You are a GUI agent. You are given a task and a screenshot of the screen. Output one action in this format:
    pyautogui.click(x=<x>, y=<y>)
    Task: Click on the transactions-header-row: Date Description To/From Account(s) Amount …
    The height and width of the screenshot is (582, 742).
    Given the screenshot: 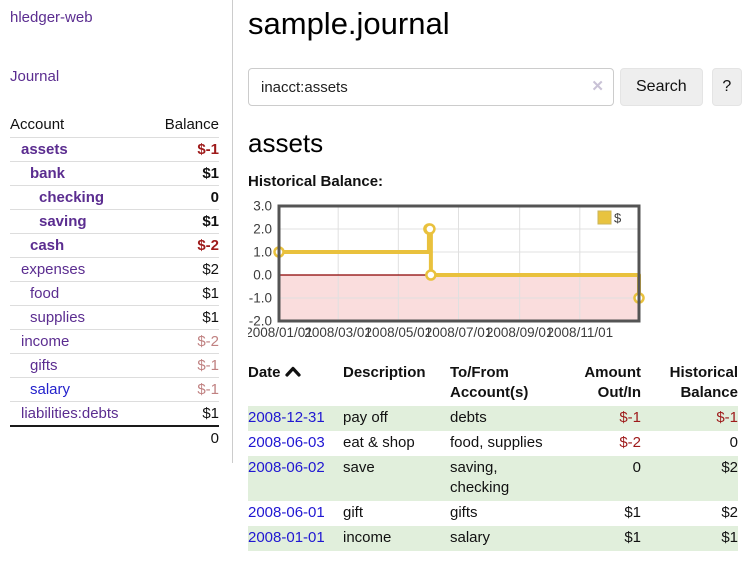 What is the action you would take?
    pyautogui.click(x=493, y=383)
    